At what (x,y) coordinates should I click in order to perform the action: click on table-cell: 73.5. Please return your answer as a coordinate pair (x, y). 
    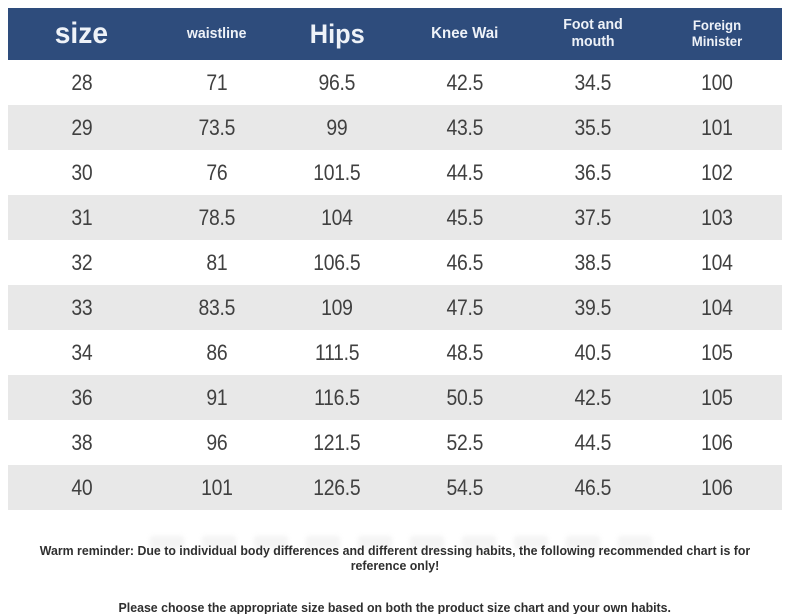
    Looking at the image, I should click on (217, 127).